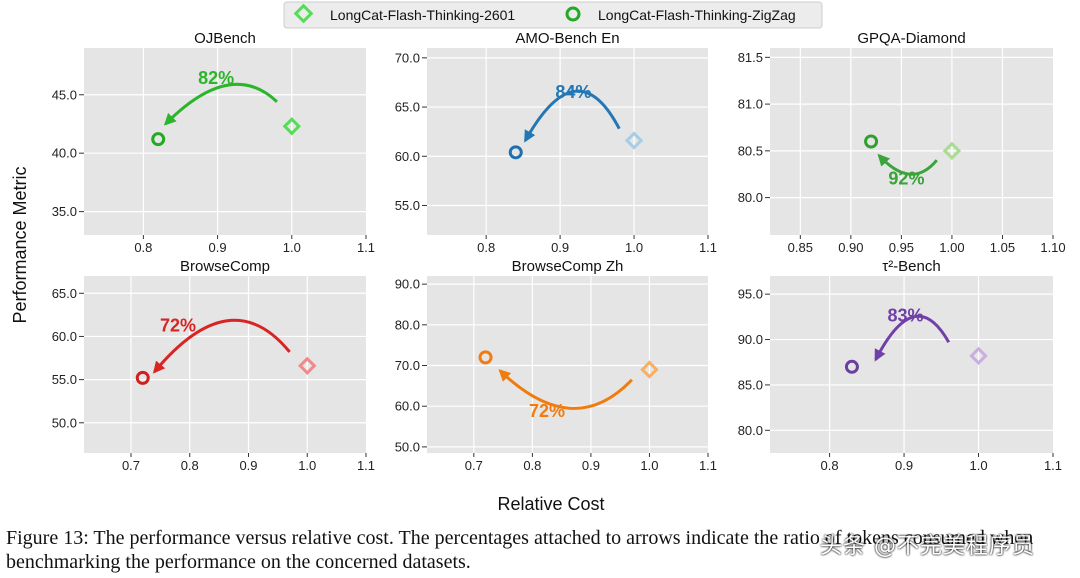  What do you see at coordinates (927, 546) in the screenshot?
I see `watermark: 头条 @不完美程序员` at bounding box center [927, 546].